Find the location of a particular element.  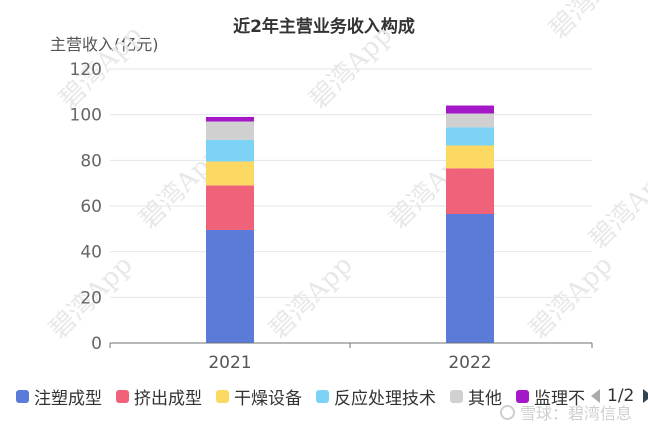

legend-item-5: 监理不 is located at coordinates (550, 396).